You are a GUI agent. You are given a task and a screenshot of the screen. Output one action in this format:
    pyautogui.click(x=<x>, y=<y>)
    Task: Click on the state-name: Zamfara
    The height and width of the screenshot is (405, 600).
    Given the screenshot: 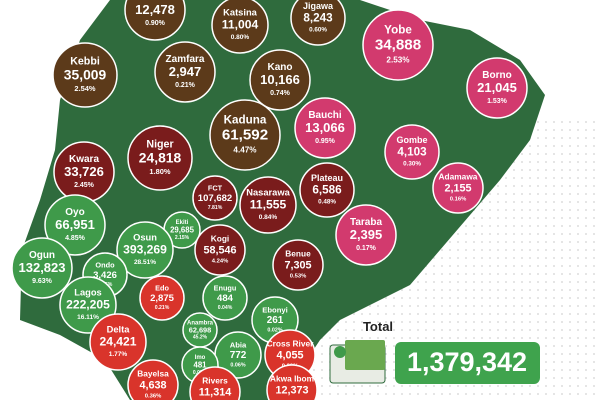 What is the action you would take?
    pyautogui.click(x=185, y=59)
    